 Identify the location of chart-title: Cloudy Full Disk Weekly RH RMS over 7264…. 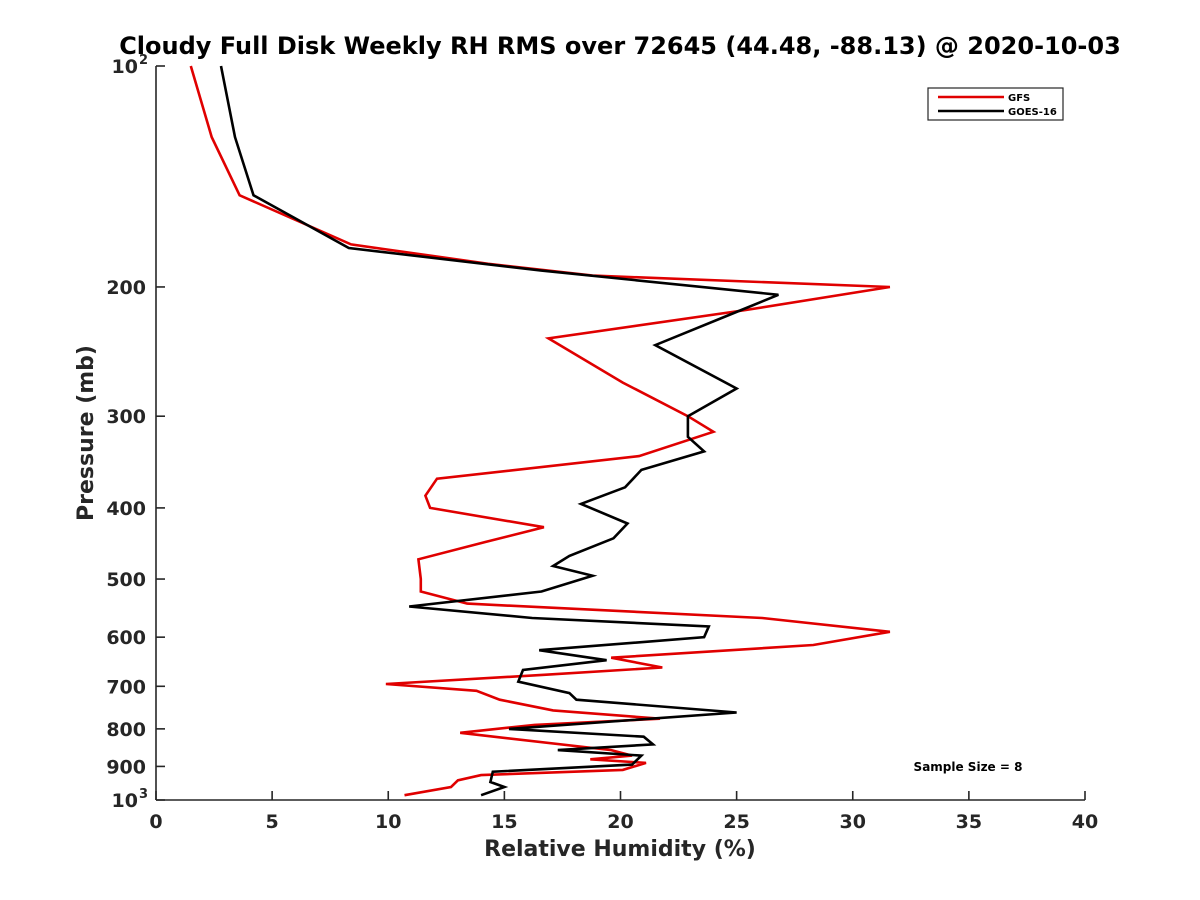
(620, 46).